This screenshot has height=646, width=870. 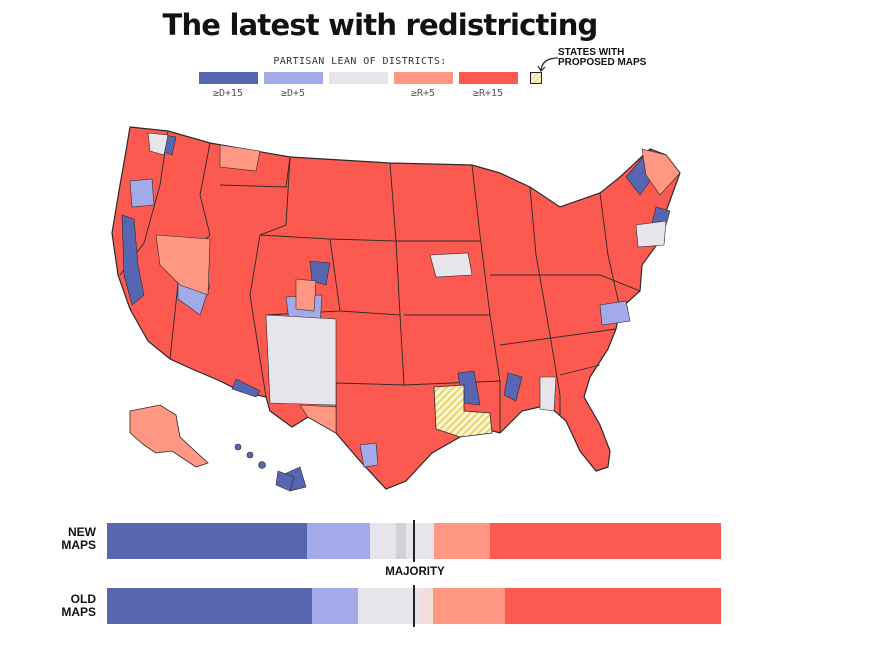 What do you see at coordinates (264, 467) in the screenshot?
I see `hawaii` at bounding box center [264, 467].